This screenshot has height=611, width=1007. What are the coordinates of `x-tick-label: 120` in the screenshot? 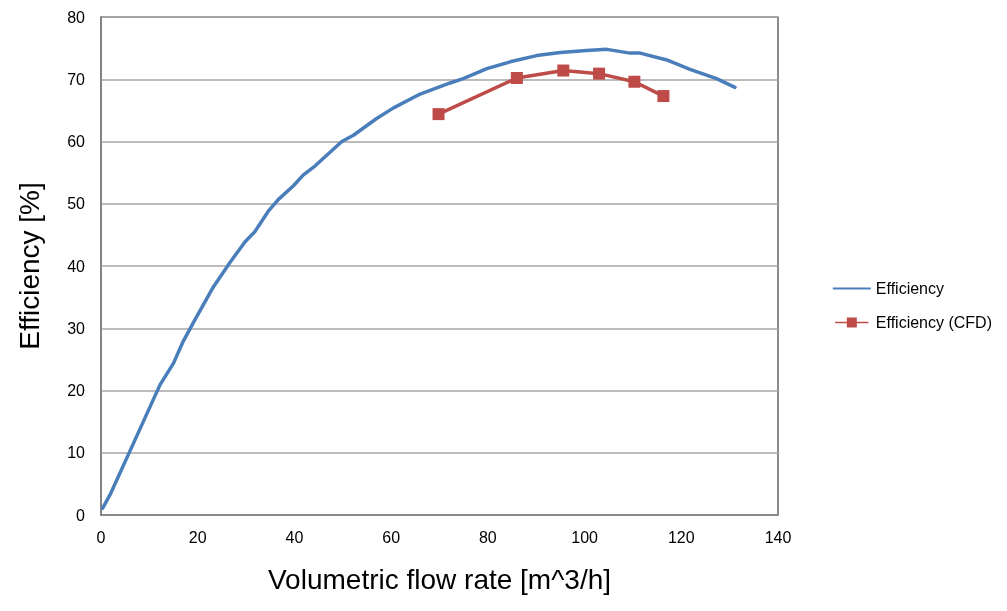 It's located at (681, 537).